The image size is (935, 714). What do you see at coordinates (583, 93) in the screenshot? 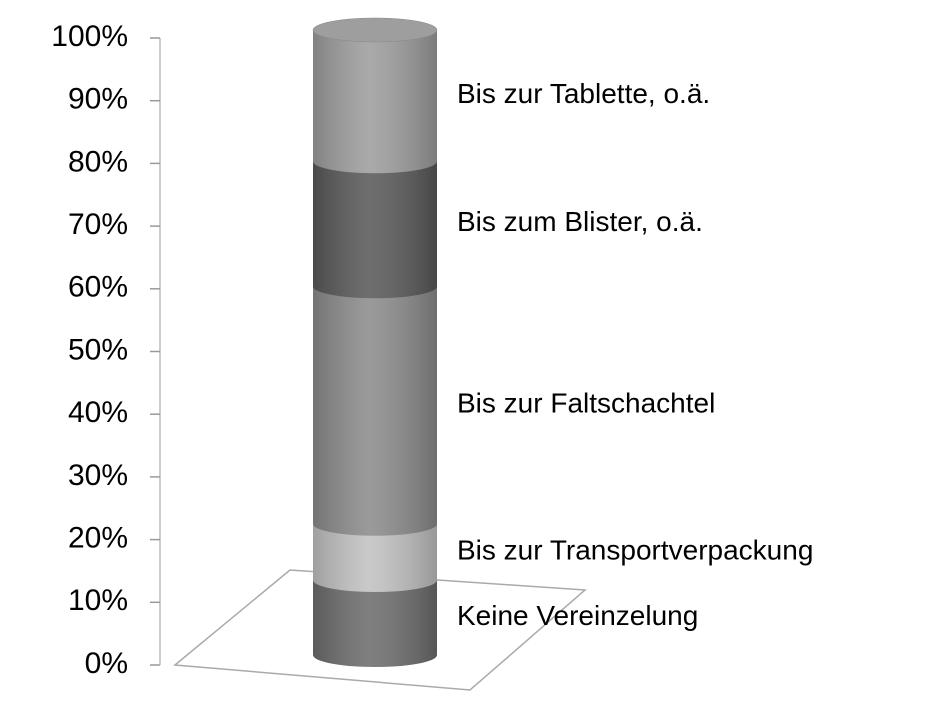
I see `segment-label: Bis zur Tablette, o.ä.` at bounding box center [583, 93].